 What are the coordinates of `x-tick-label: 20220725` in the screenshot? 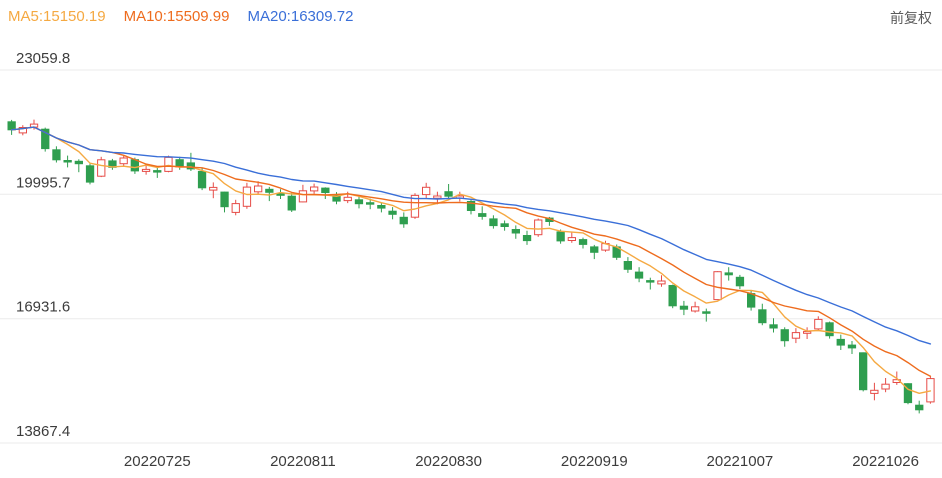 It's located at (157, 461).